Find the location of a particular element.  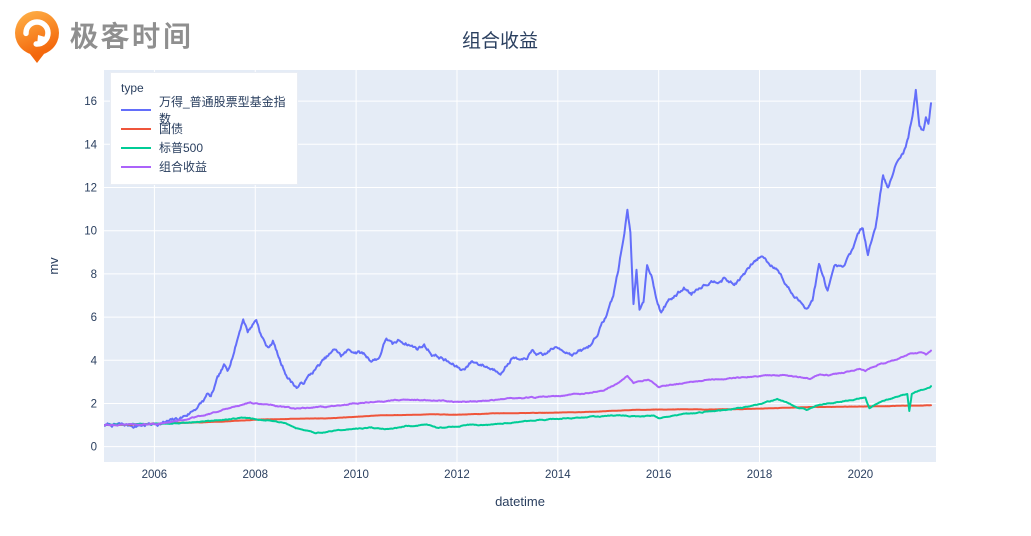

legend: type 万得_普通股票型基金指数 国债标普500 组合收益 is located at coordinates (204, 128).